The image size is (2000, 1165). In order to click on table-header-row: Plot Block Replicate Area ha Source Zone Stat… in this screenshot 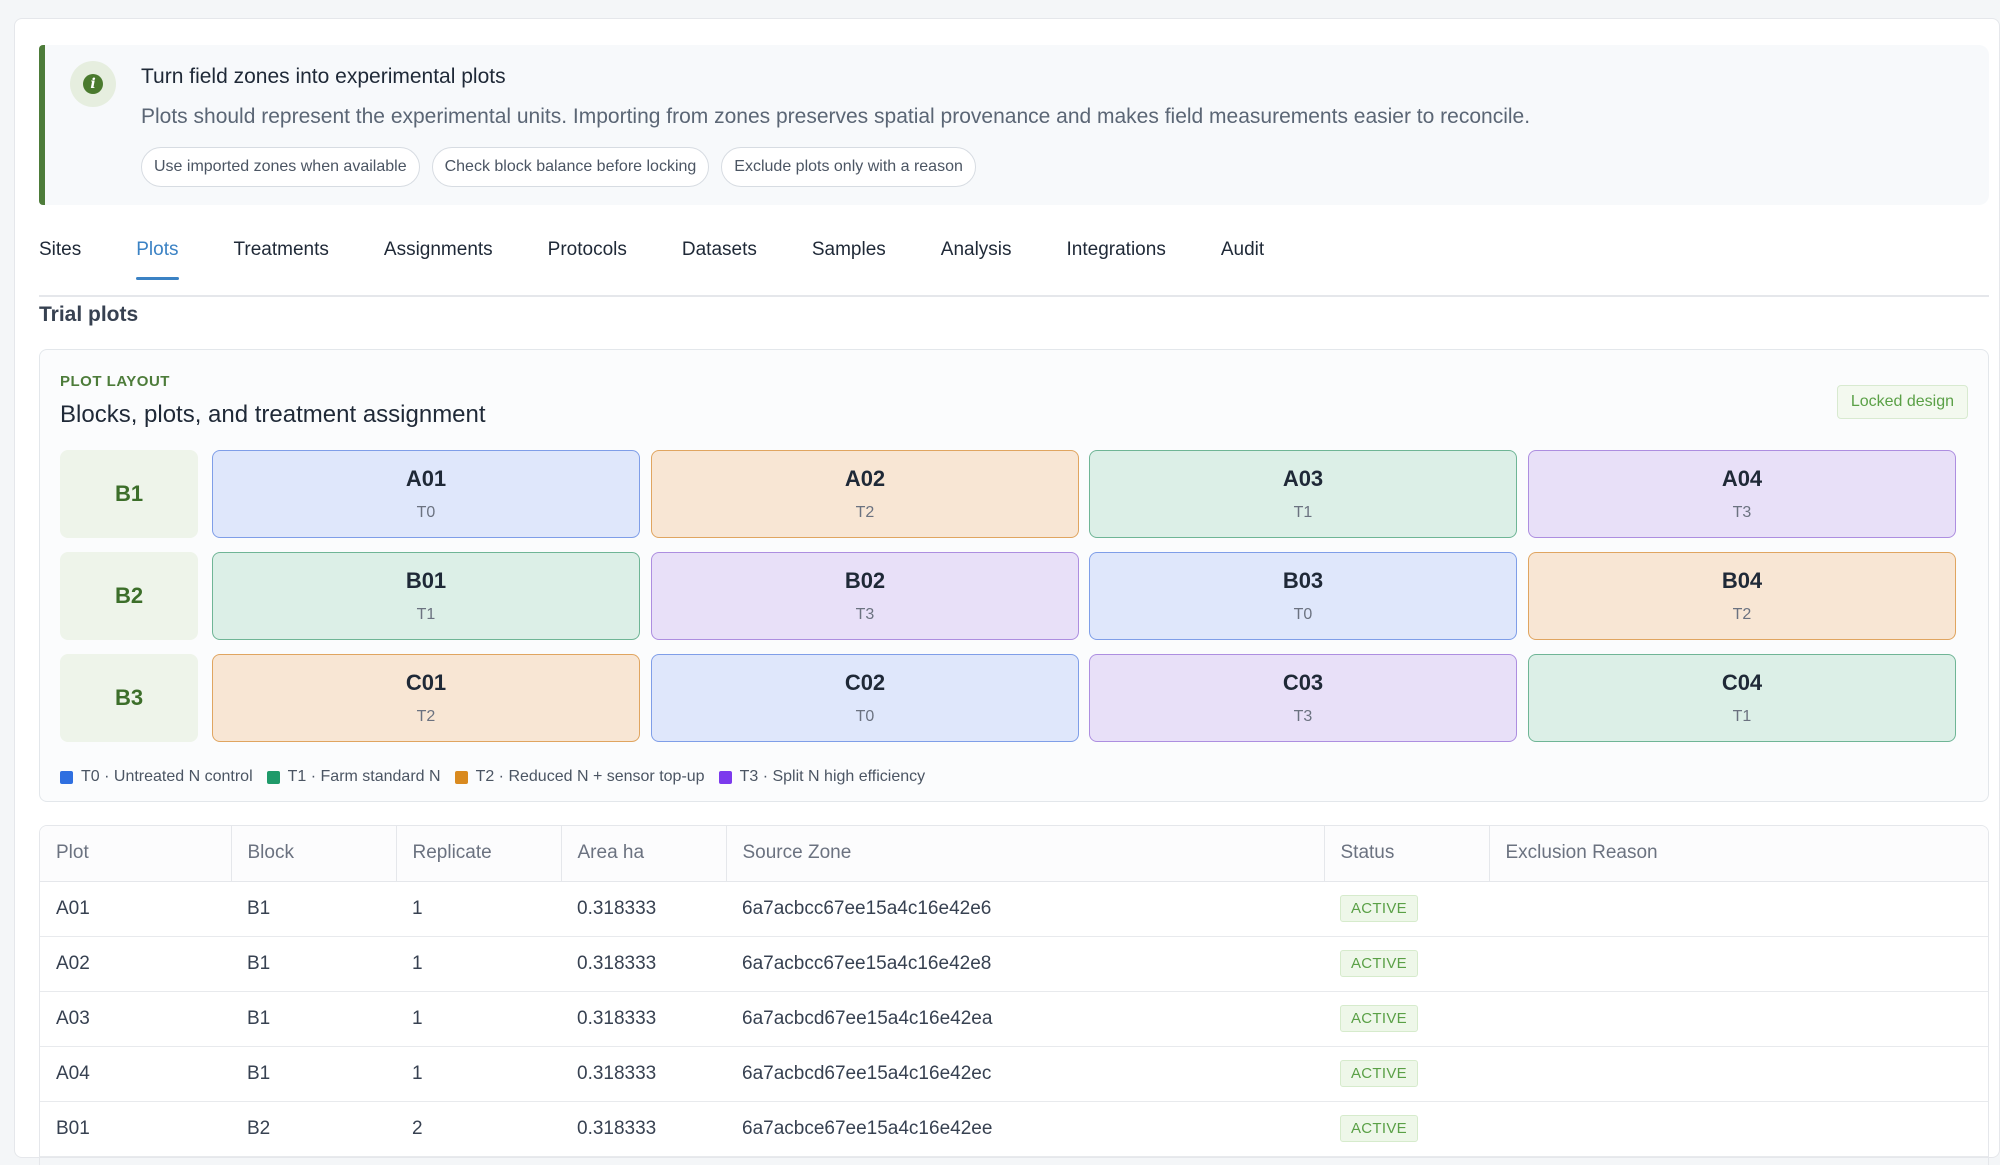, I will do `click(1014, 854)`.